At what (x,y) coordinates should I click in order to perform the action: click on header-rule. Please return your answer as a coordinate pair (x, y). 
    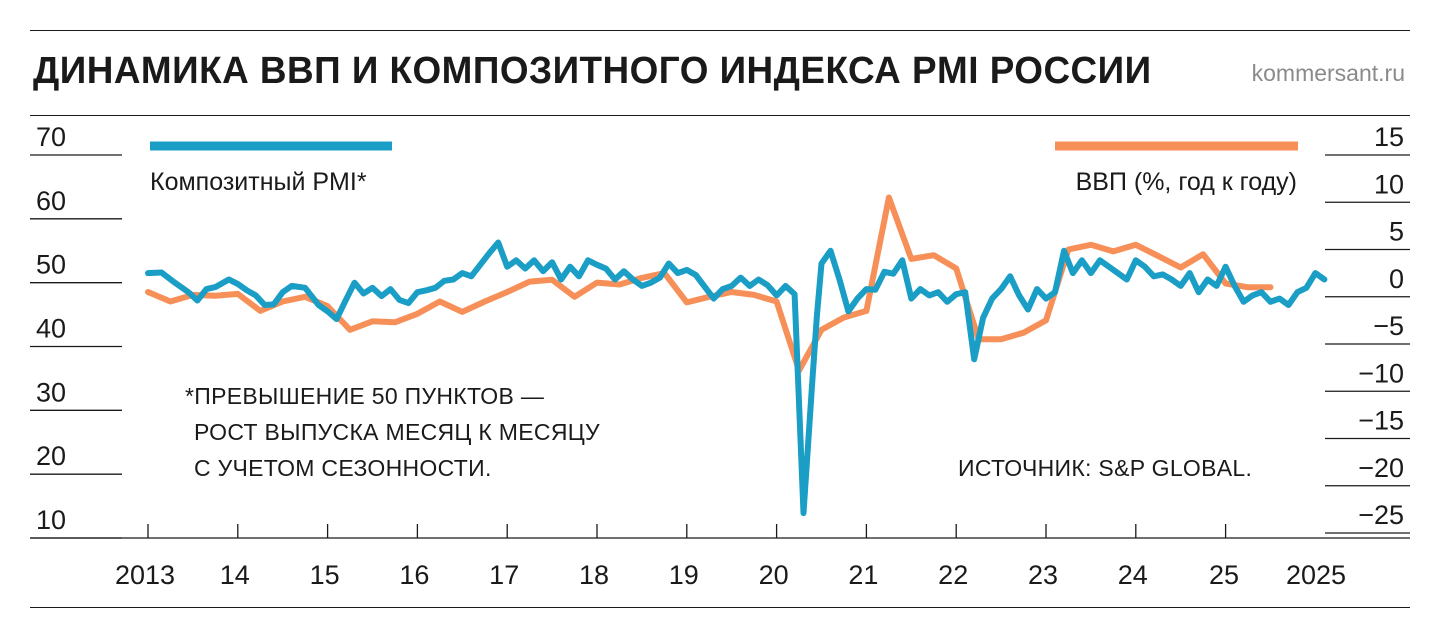
    Looking at the image, I should click on (720, 115).